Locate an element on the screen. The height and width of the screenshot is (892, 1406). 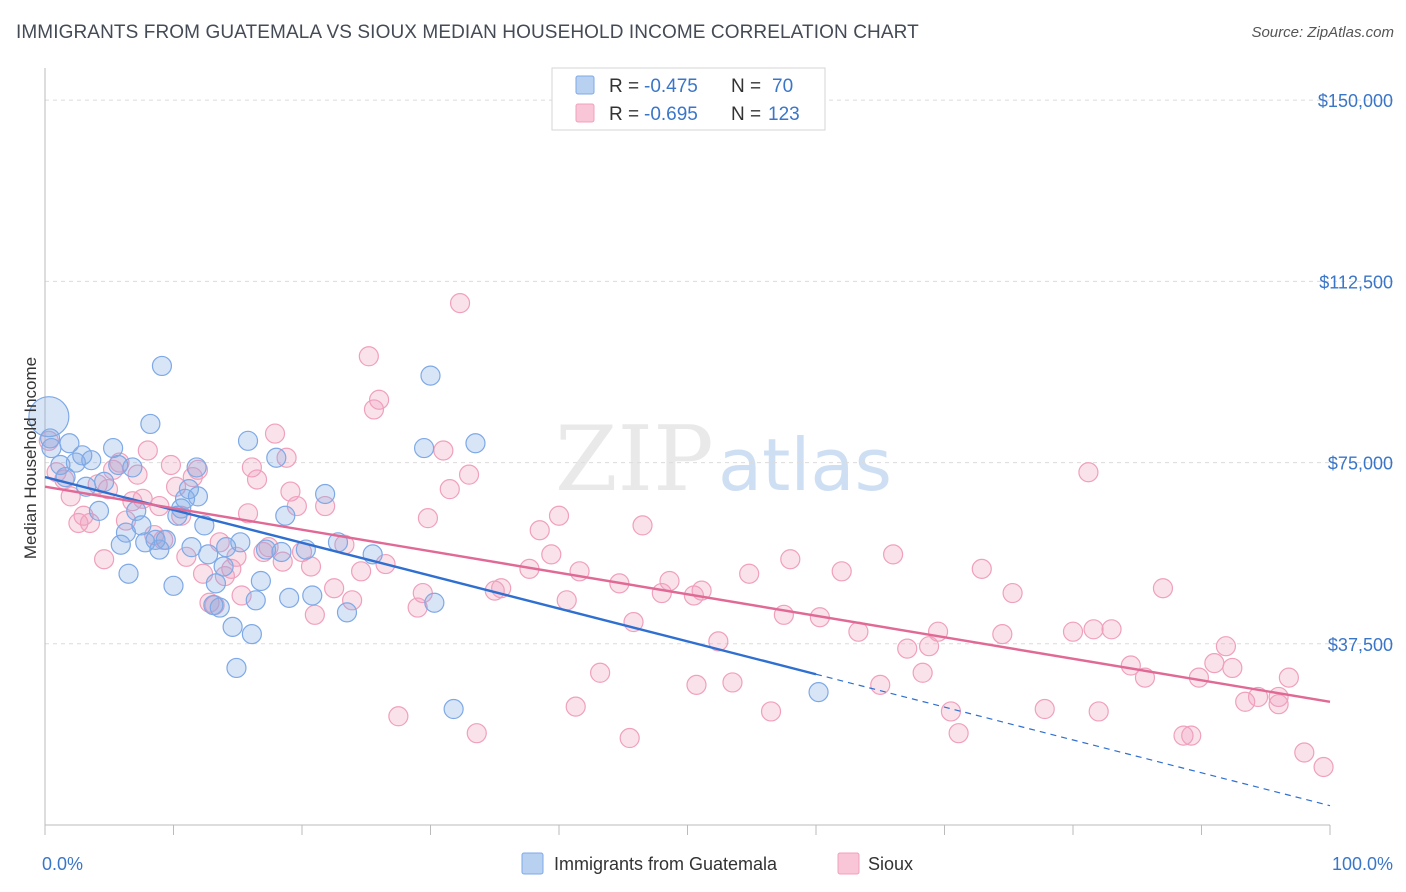
legend-n-value: 70 is located at coordinates (782, 86).